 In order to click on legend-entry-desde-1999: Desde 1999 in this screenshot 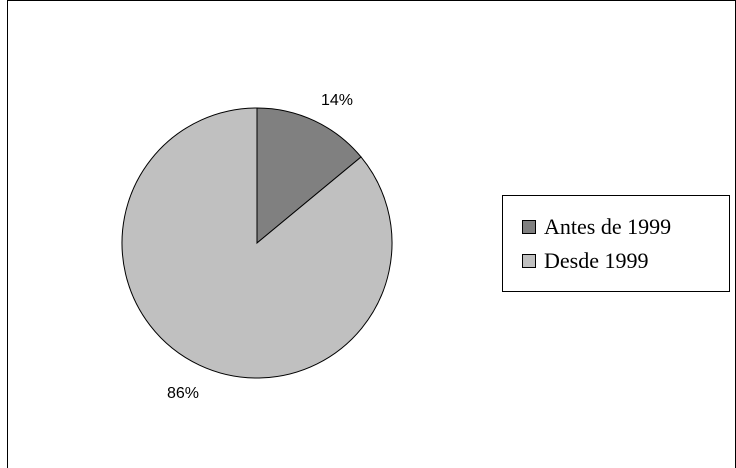, I will do `click(625, 261)`.